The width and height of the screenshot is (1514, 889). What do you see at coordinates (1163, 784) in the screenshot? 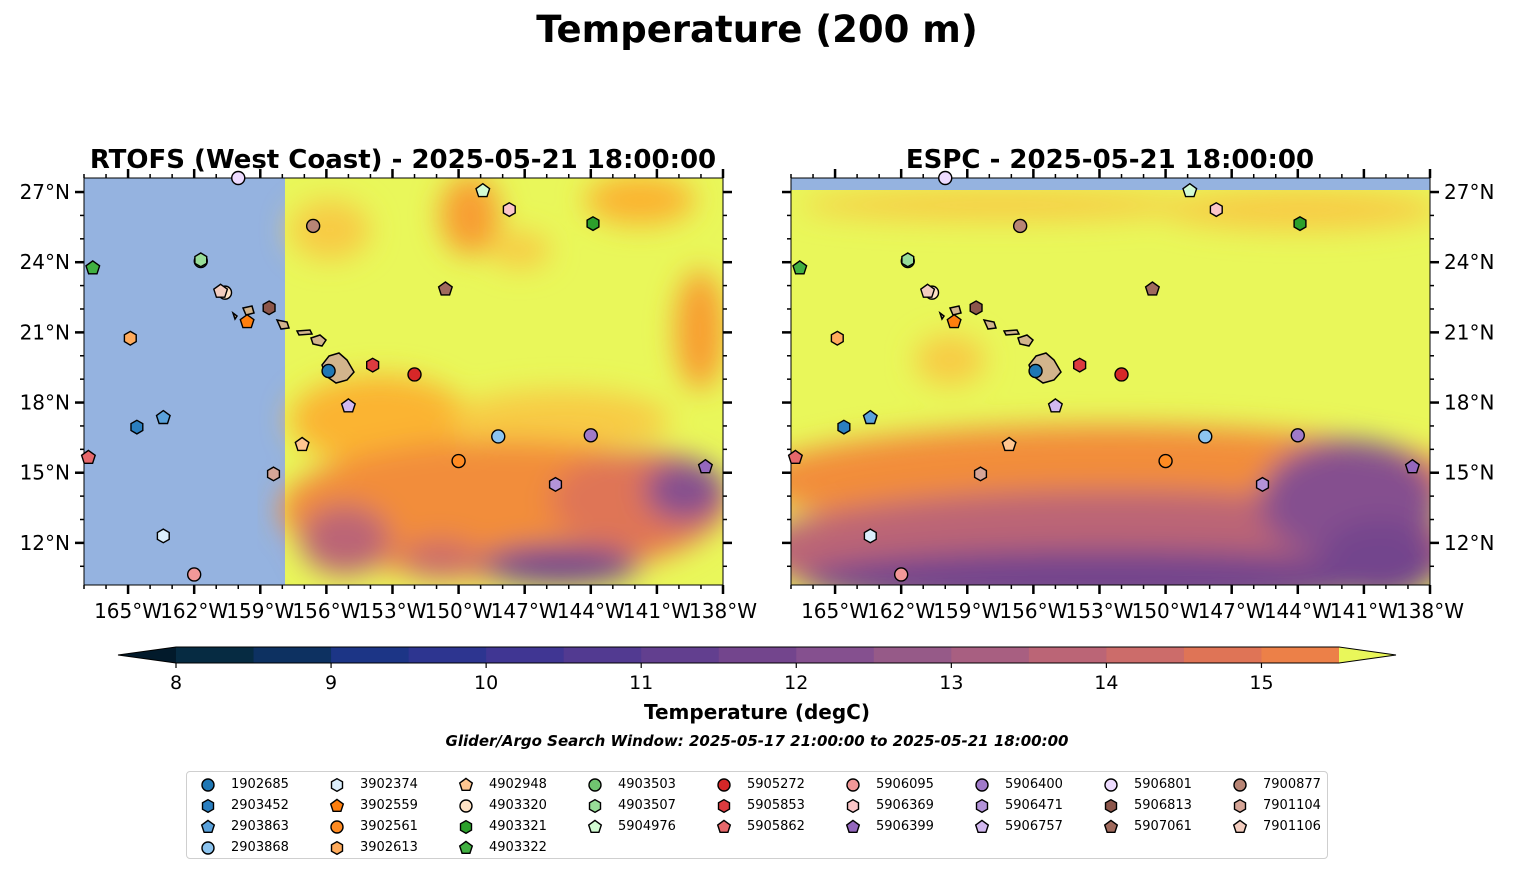
I see `legend-label: 5906801` at bounding box center [1163, 784].